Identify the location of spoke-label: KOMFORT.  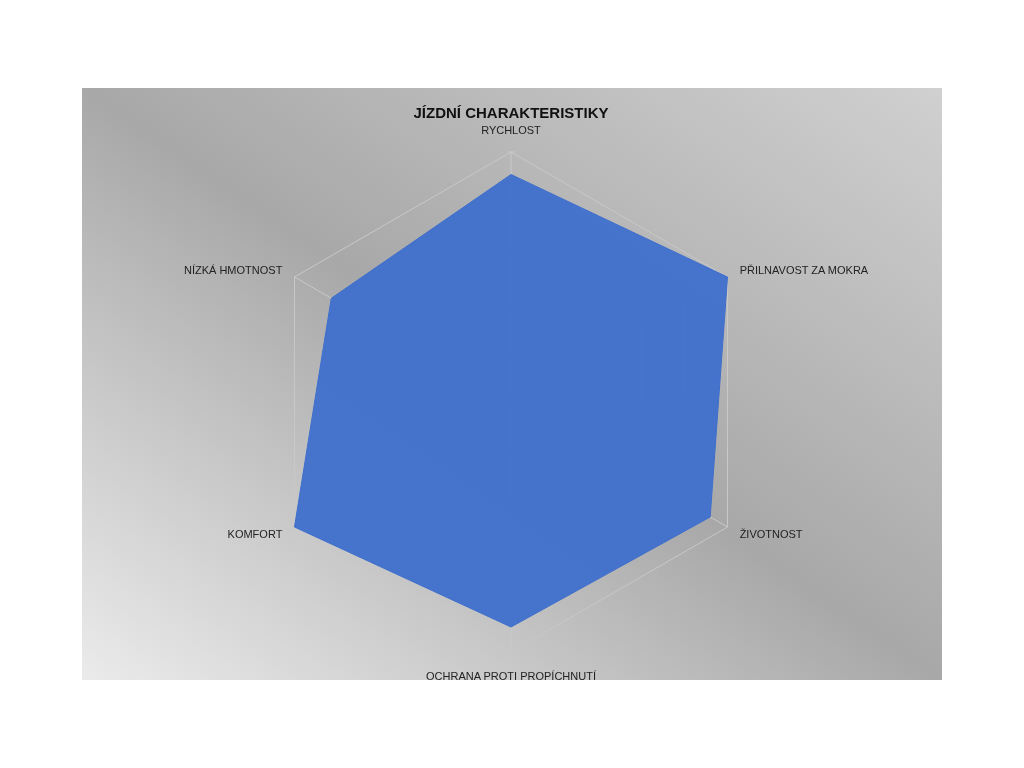
(255, 534).